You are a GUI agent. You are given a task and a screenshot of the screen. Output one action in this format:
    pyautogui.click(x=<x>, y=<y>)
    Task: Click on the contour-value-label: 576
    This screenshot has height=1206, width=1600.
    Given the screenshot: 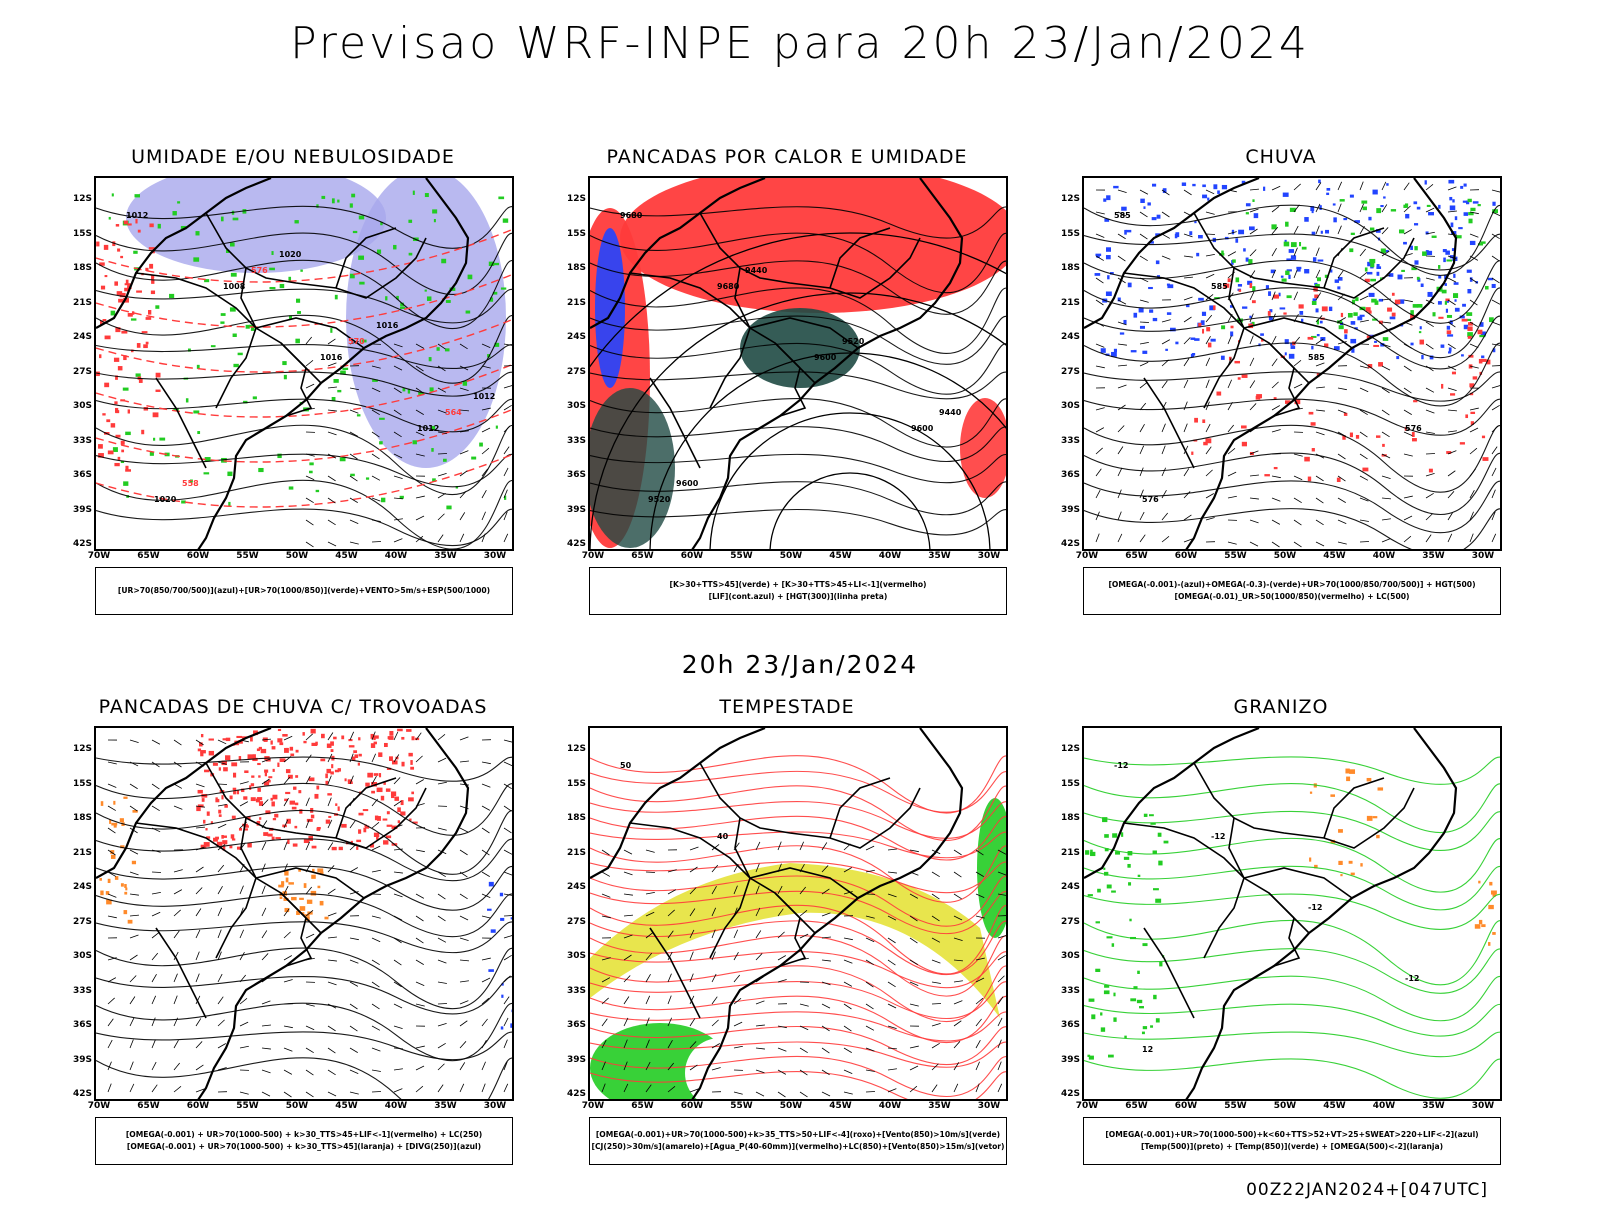 What is the action you would take?
    pyautogui.click(x=1413, y=428)
    